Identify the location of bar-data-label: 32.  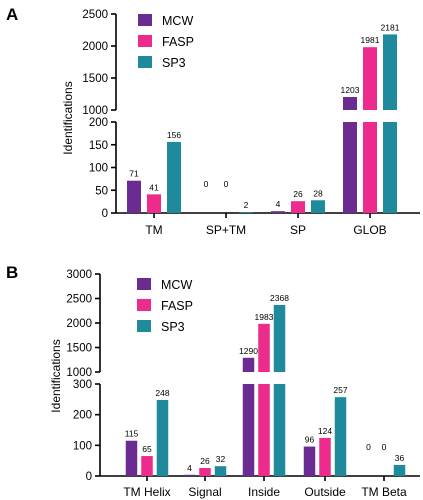
(221, 459).